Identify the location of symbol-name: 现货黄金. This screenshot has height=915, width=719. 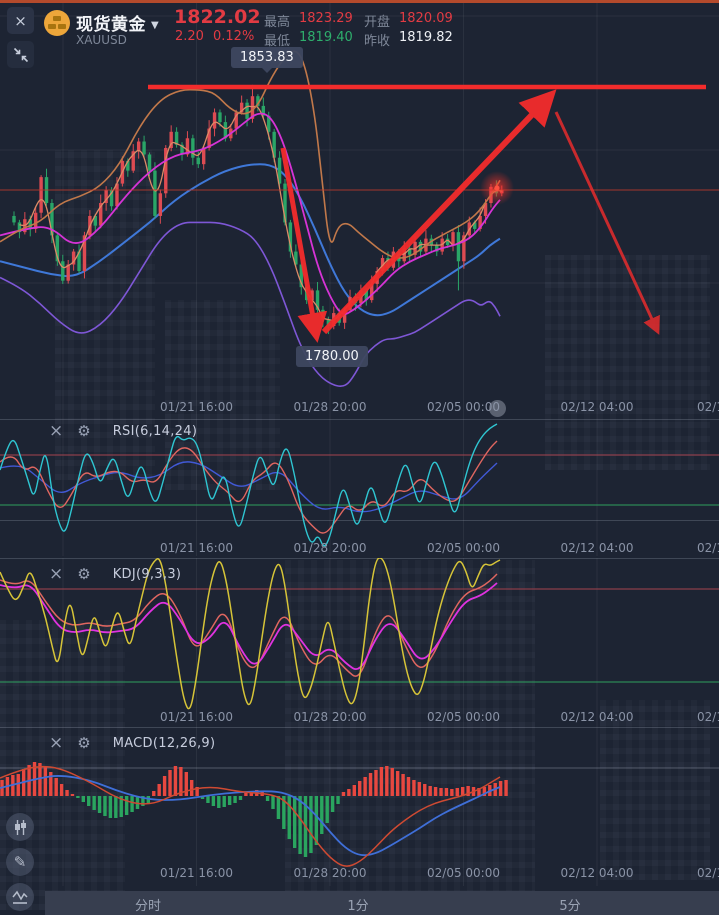
(111, 25).